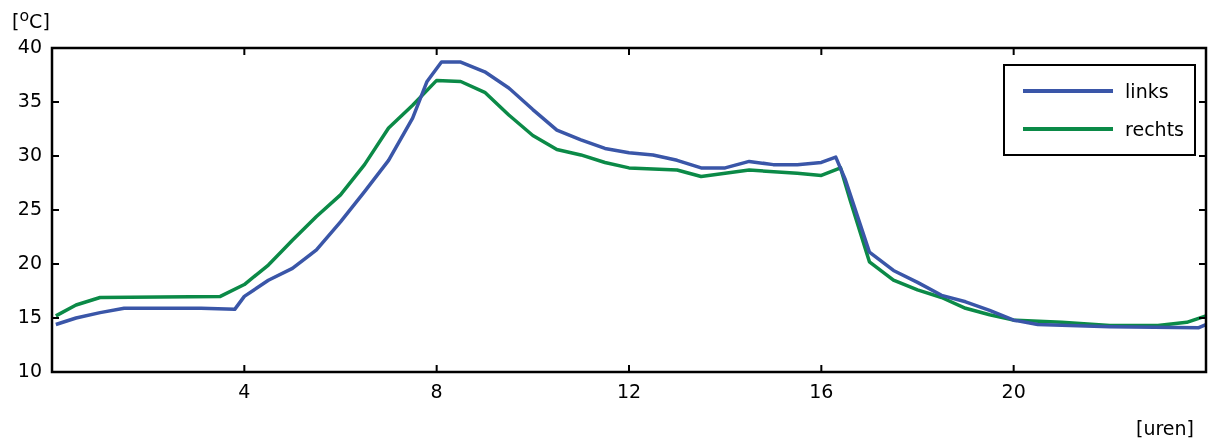 This screenshot has height=443, width=1215. I want to click on y-tick-label: 15, so click(29, 315).